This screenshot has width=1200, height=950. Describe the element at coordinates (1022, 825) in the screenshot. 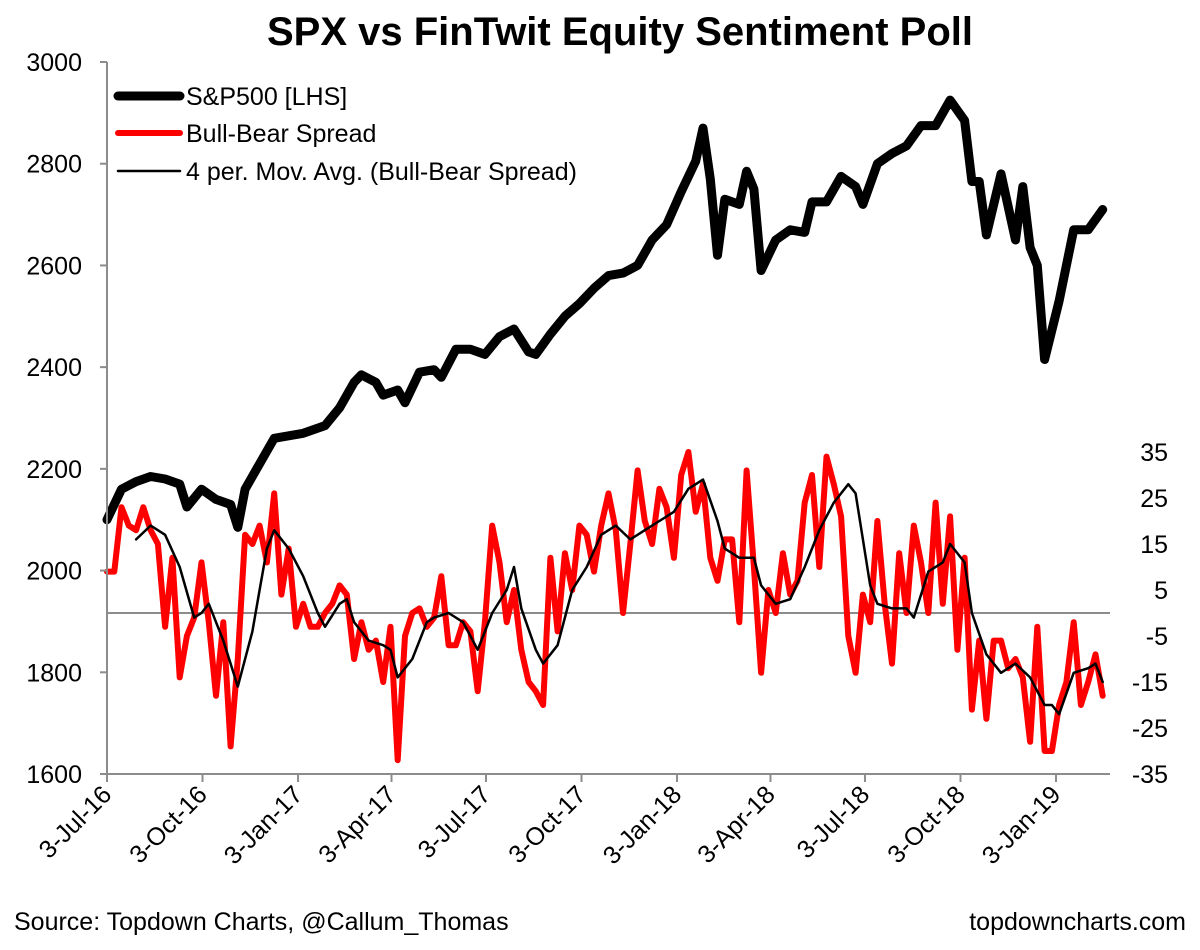

I see `x-tick-label: 3-Jan-19` at that location.